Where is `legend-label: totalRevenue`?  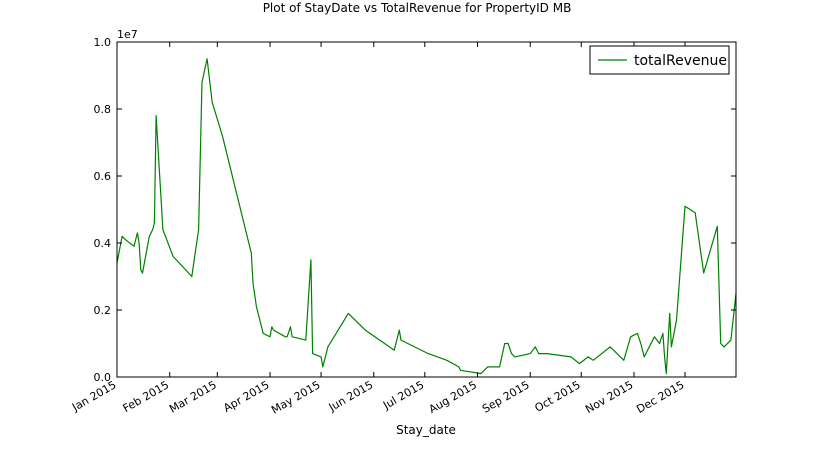 legend-label: totalRevenue is located at coordinates (680, 61).